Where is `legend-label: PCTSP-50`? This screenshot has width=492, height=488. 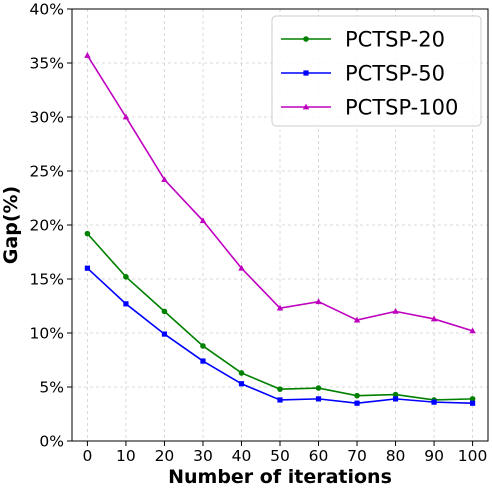 legend-label: PCTSP-50 is located at coordinates (395, 74).